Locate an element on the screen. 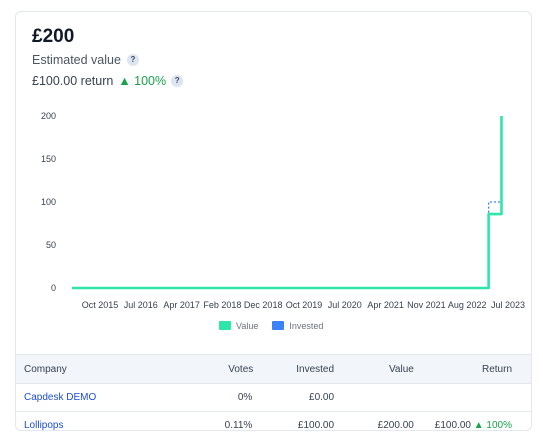 This screenshot has width=543, height=445. x-tick-label: Oct 2015 is located at coordinates (100, 305).